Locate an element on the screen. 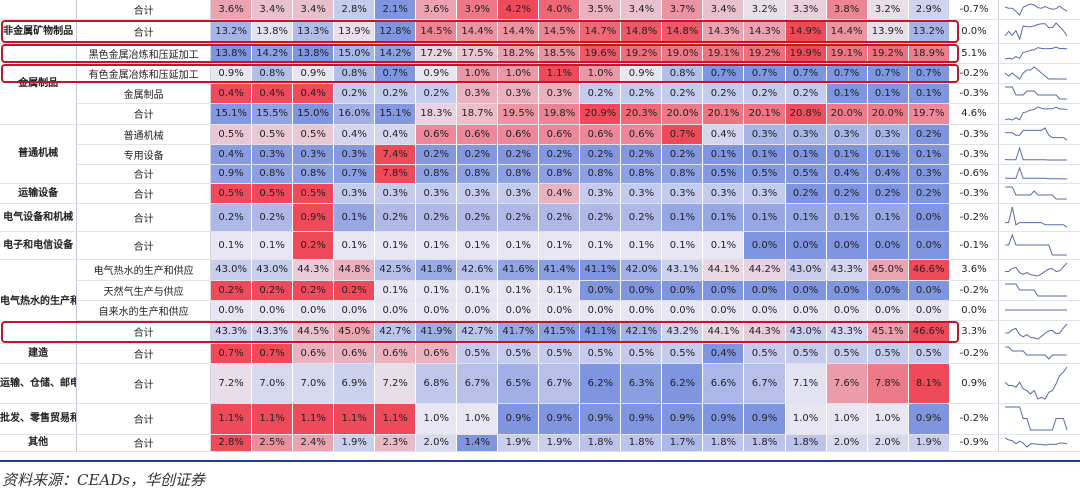 This screenshot has height=493, width=1080. subcategory-label: 金属制品 is located at coordinates (144, 93).